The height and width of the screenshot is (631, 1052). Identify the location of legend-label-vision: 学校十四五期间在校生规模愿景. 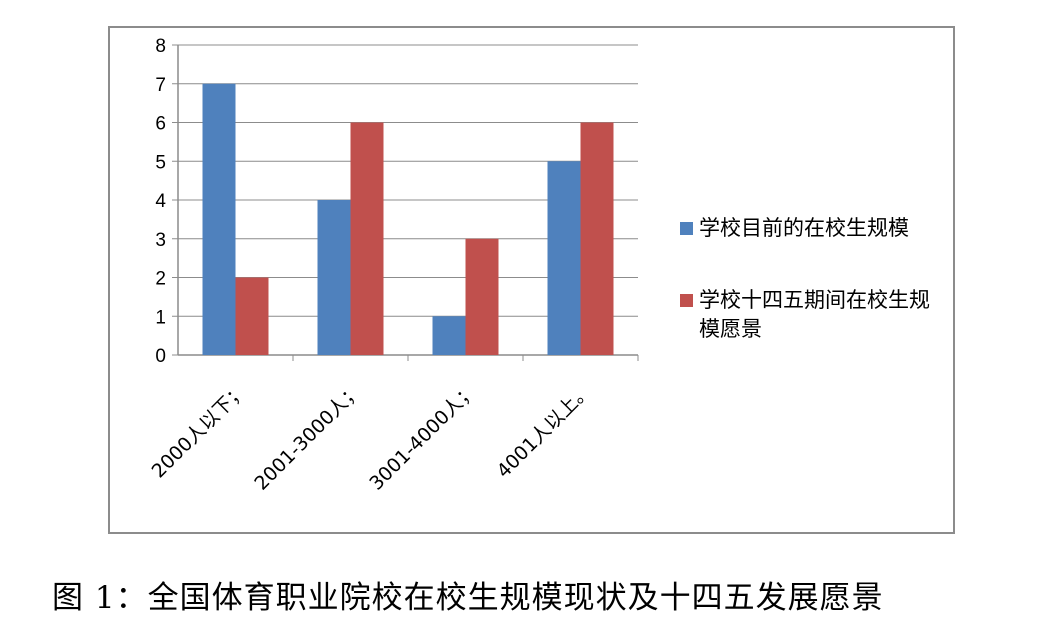
(814, 314).